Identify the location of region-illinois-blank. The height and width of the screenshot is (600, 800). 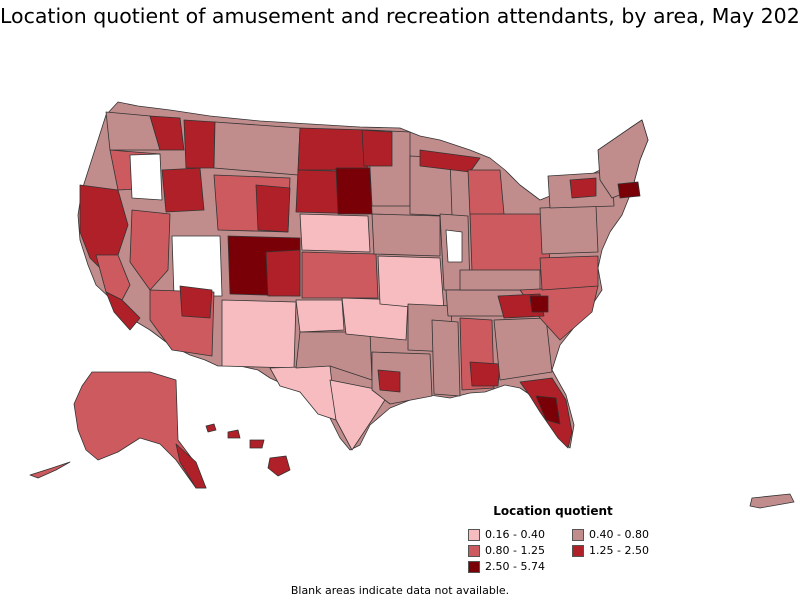
(454, 246).